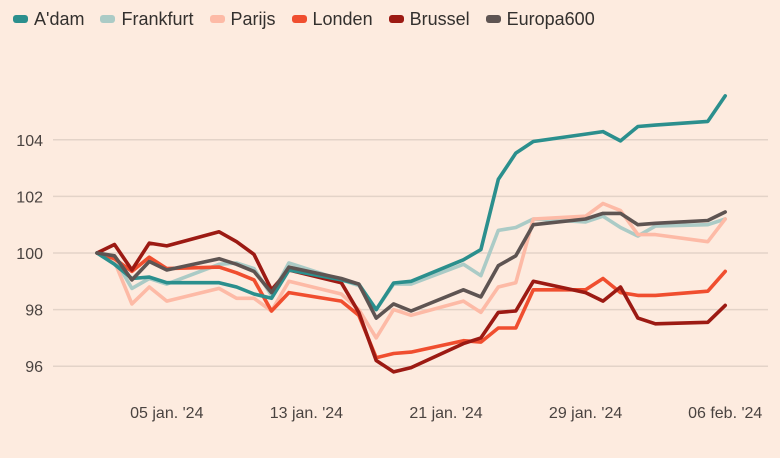 This screenshot has height=458, width=780. Describe the element at coordinates (550, 18) in the screenshot. I see `legend-label: Europa600` at that location.